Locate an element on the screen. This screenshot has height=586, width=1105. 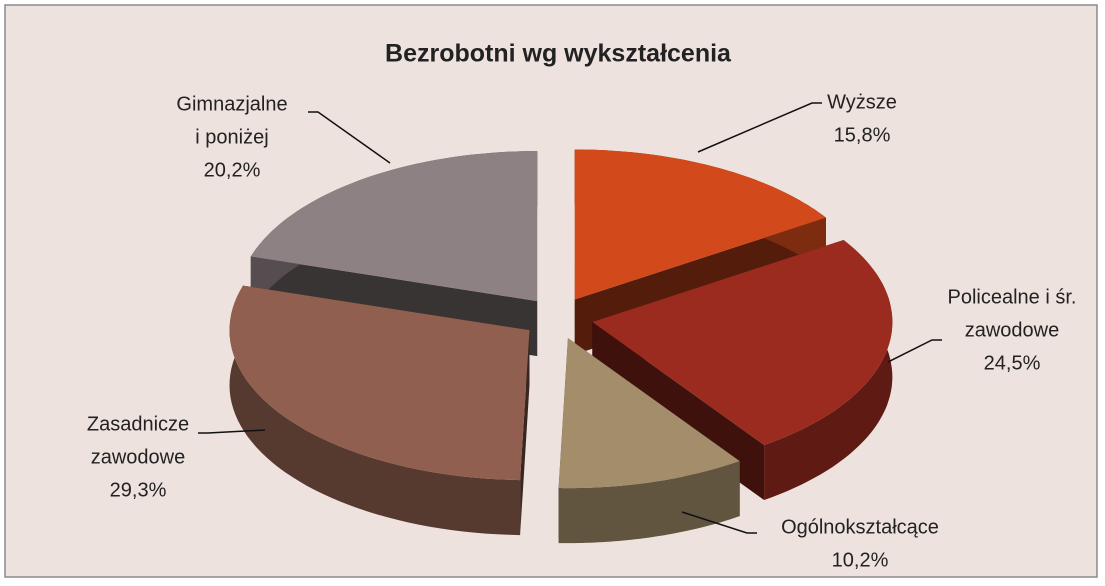
value-label: 15,8% is located at coordinates (862, 135).